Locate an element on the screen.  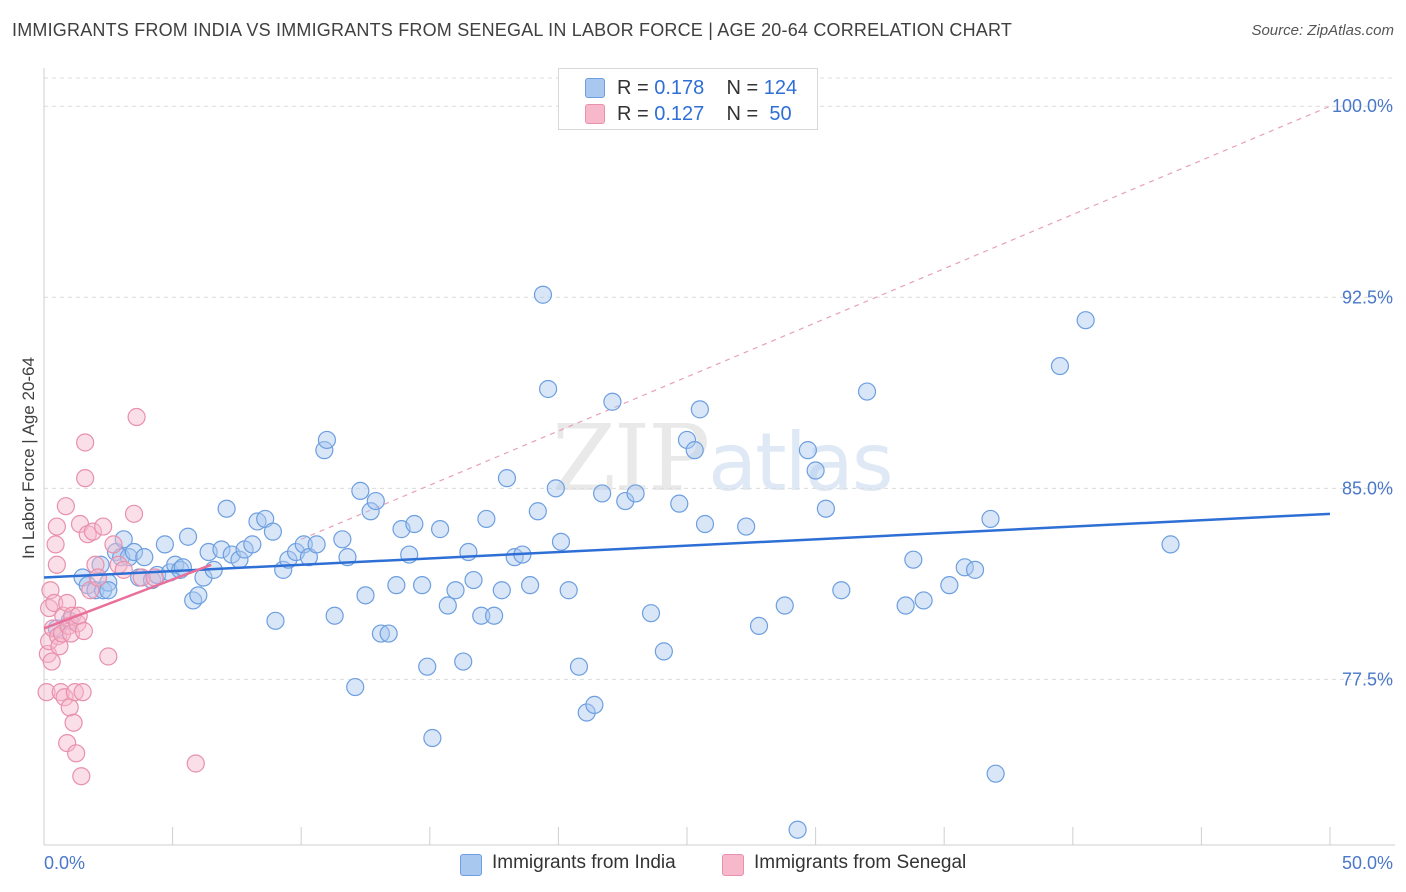
correlation-legend: R = 0.178 N = 124 R = 0.127 N = 50 is located at coordinates (688, 99).